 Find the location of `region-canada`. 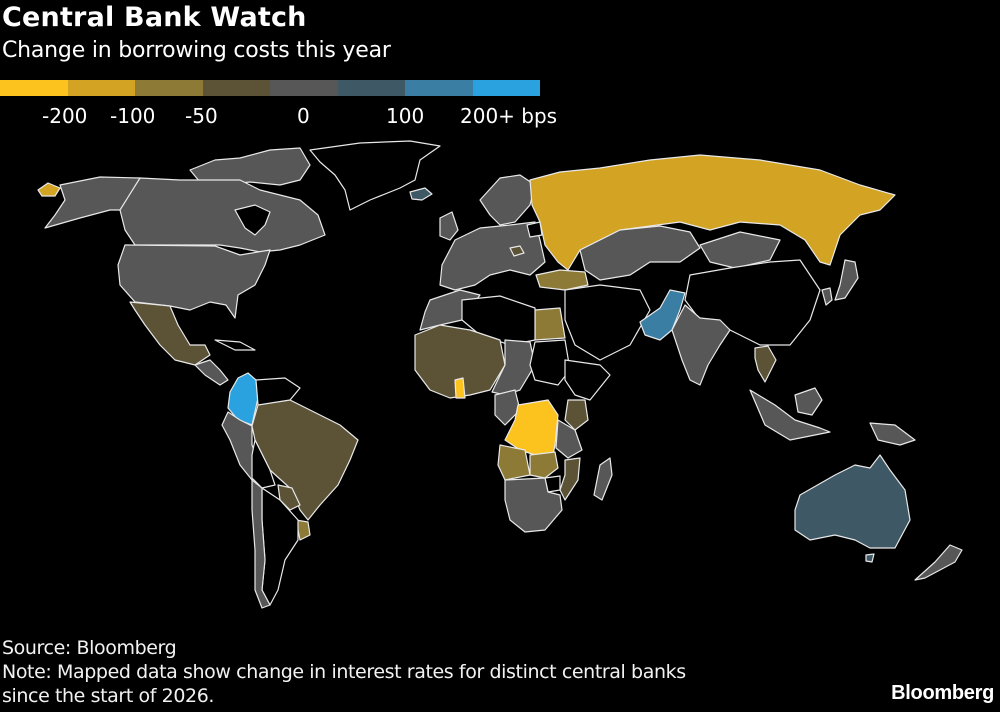

region-canada is located at coordinates (222, 215).